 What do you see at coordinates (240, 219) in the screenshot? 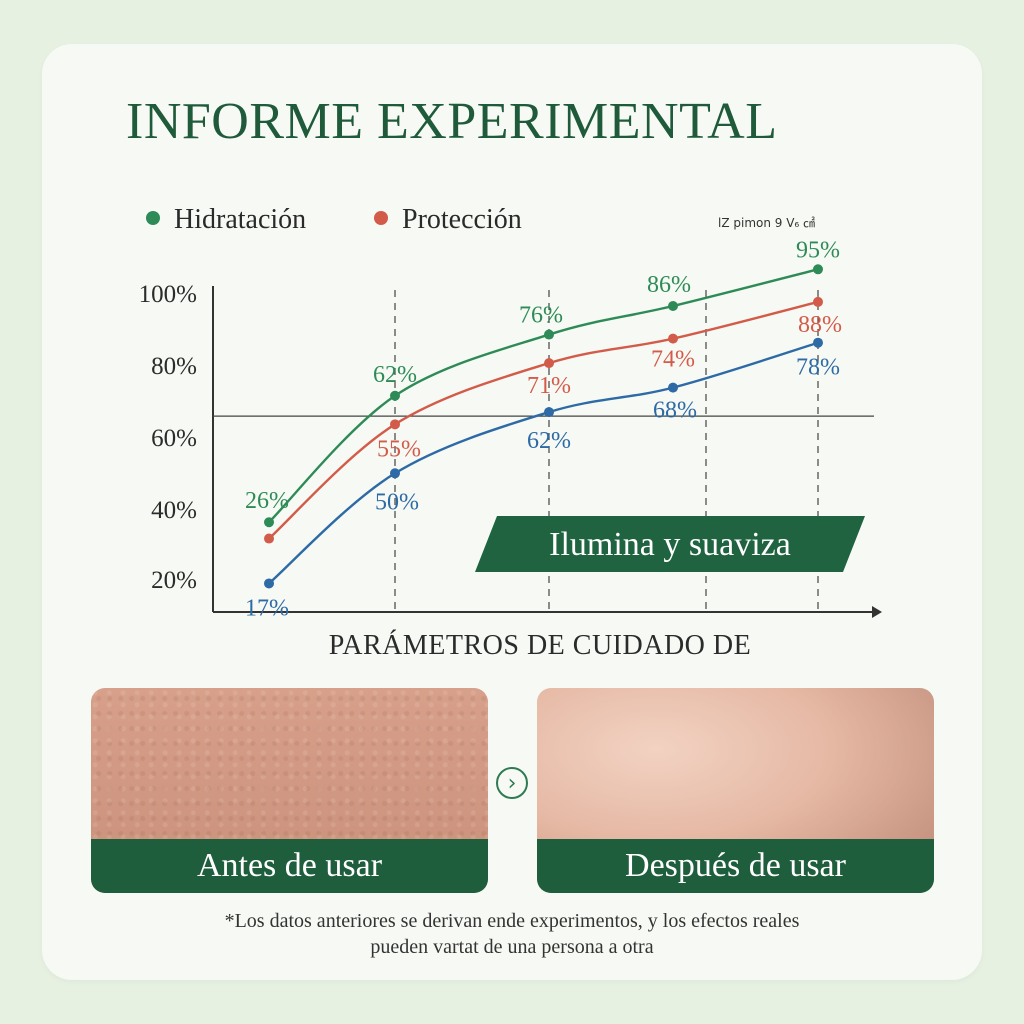
I see `legend-hydration-label: Hidratación` at bounding box center [240, 219].